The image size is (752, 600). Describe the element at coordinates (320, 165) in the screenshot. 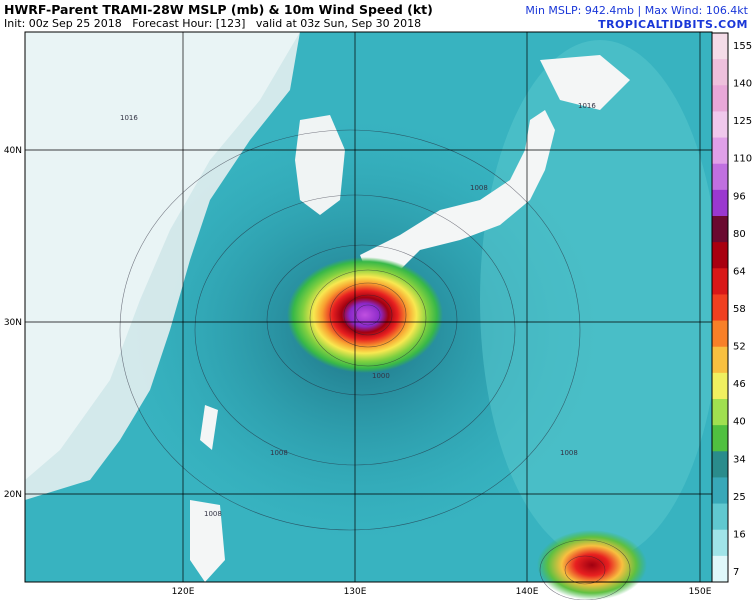

I see `korea` at that location.